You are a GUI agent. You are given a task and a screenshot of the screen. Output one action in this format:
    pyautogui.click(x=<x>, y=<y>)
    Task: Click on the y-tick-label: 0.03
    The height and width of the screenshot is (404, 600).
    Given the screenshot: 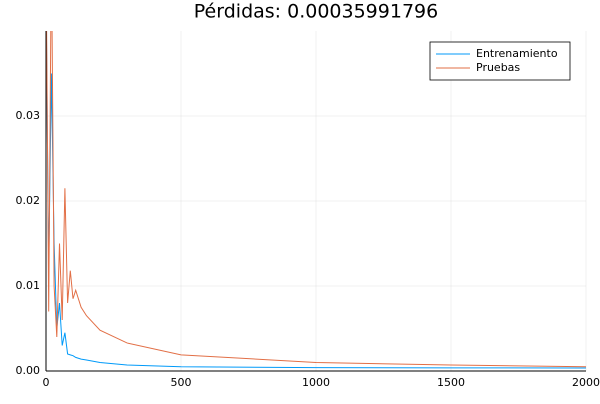 What is the action you would take?
    pyautogui.click(x=28, y=115)
    